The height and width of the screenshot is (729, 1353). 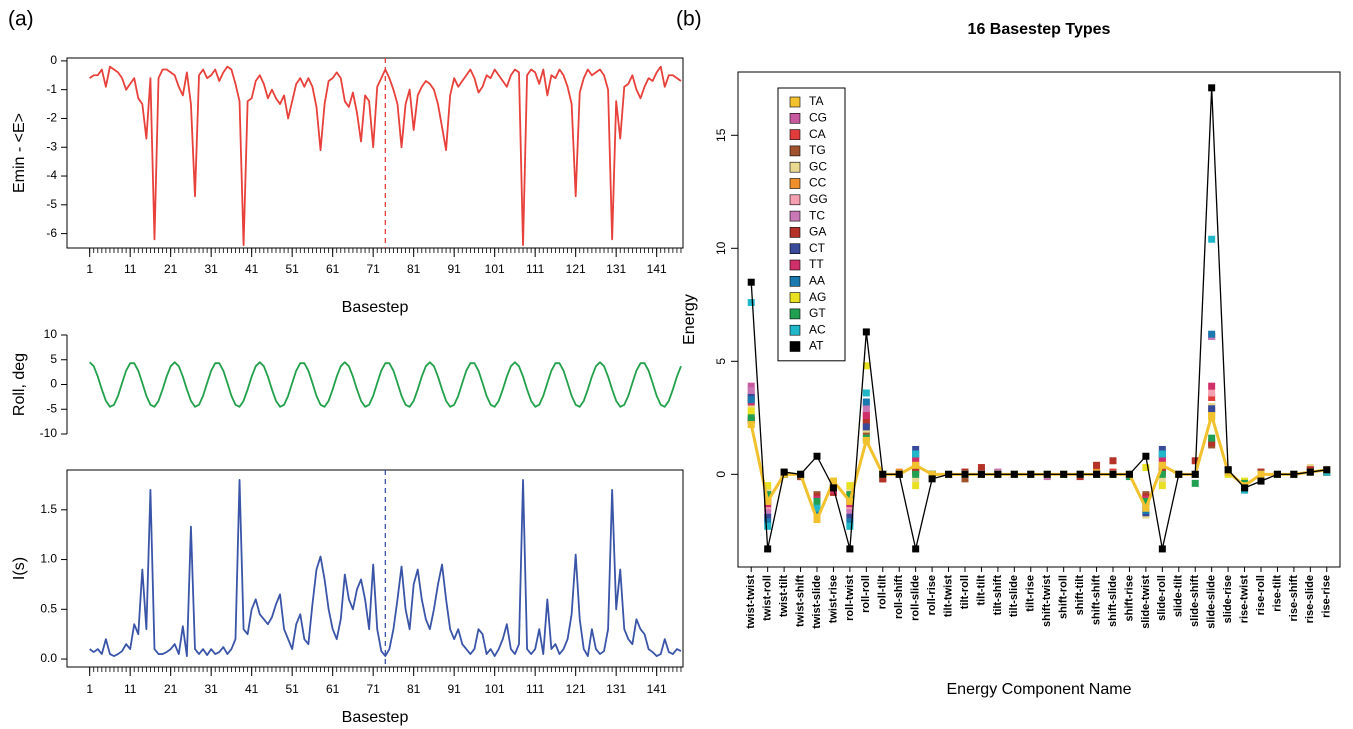 I want to click on y-axis-title: Roll, deg, so click(x=19, y=384).